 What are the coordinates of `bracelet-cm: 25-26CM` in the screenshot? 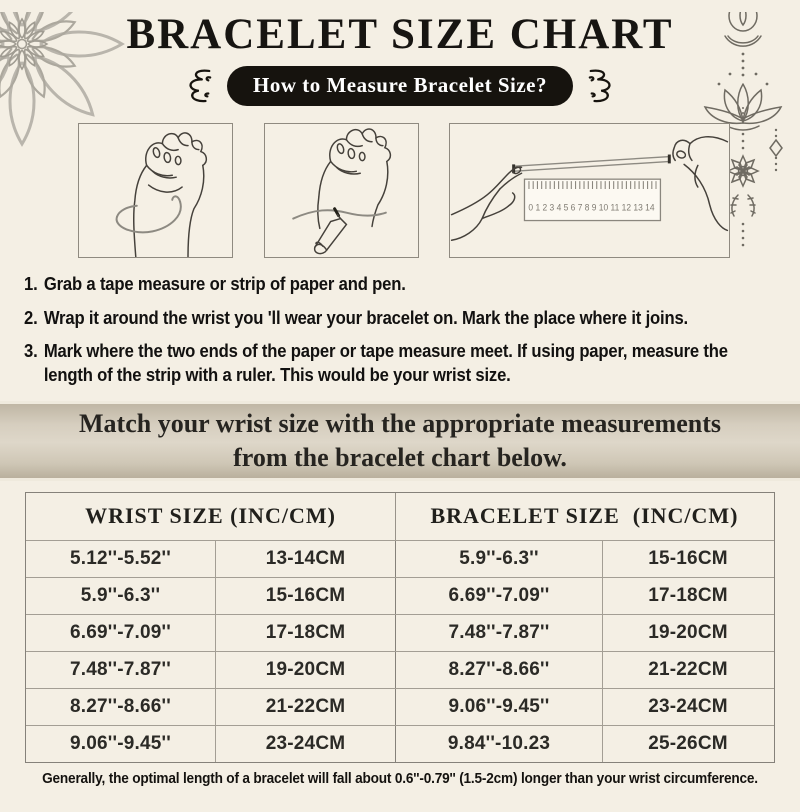 It's located at (687, 743).